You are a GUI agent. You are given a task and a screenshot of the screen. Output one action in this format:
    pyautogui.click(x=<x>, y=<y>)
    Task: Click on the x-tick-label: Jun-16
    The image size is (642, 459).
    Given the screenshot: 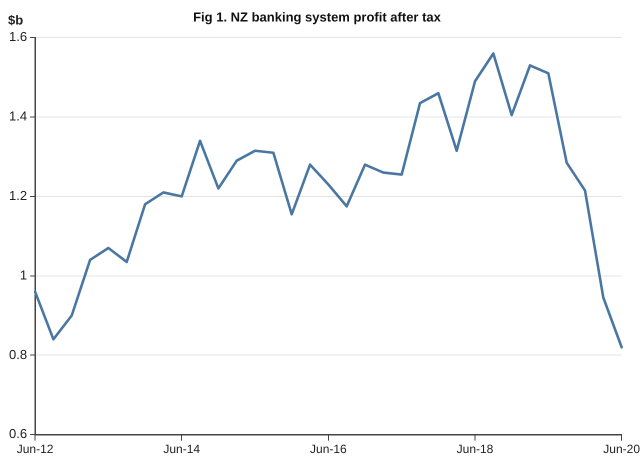 What is the action you would take?
    pyautogui.click(x=329, y=449)
    